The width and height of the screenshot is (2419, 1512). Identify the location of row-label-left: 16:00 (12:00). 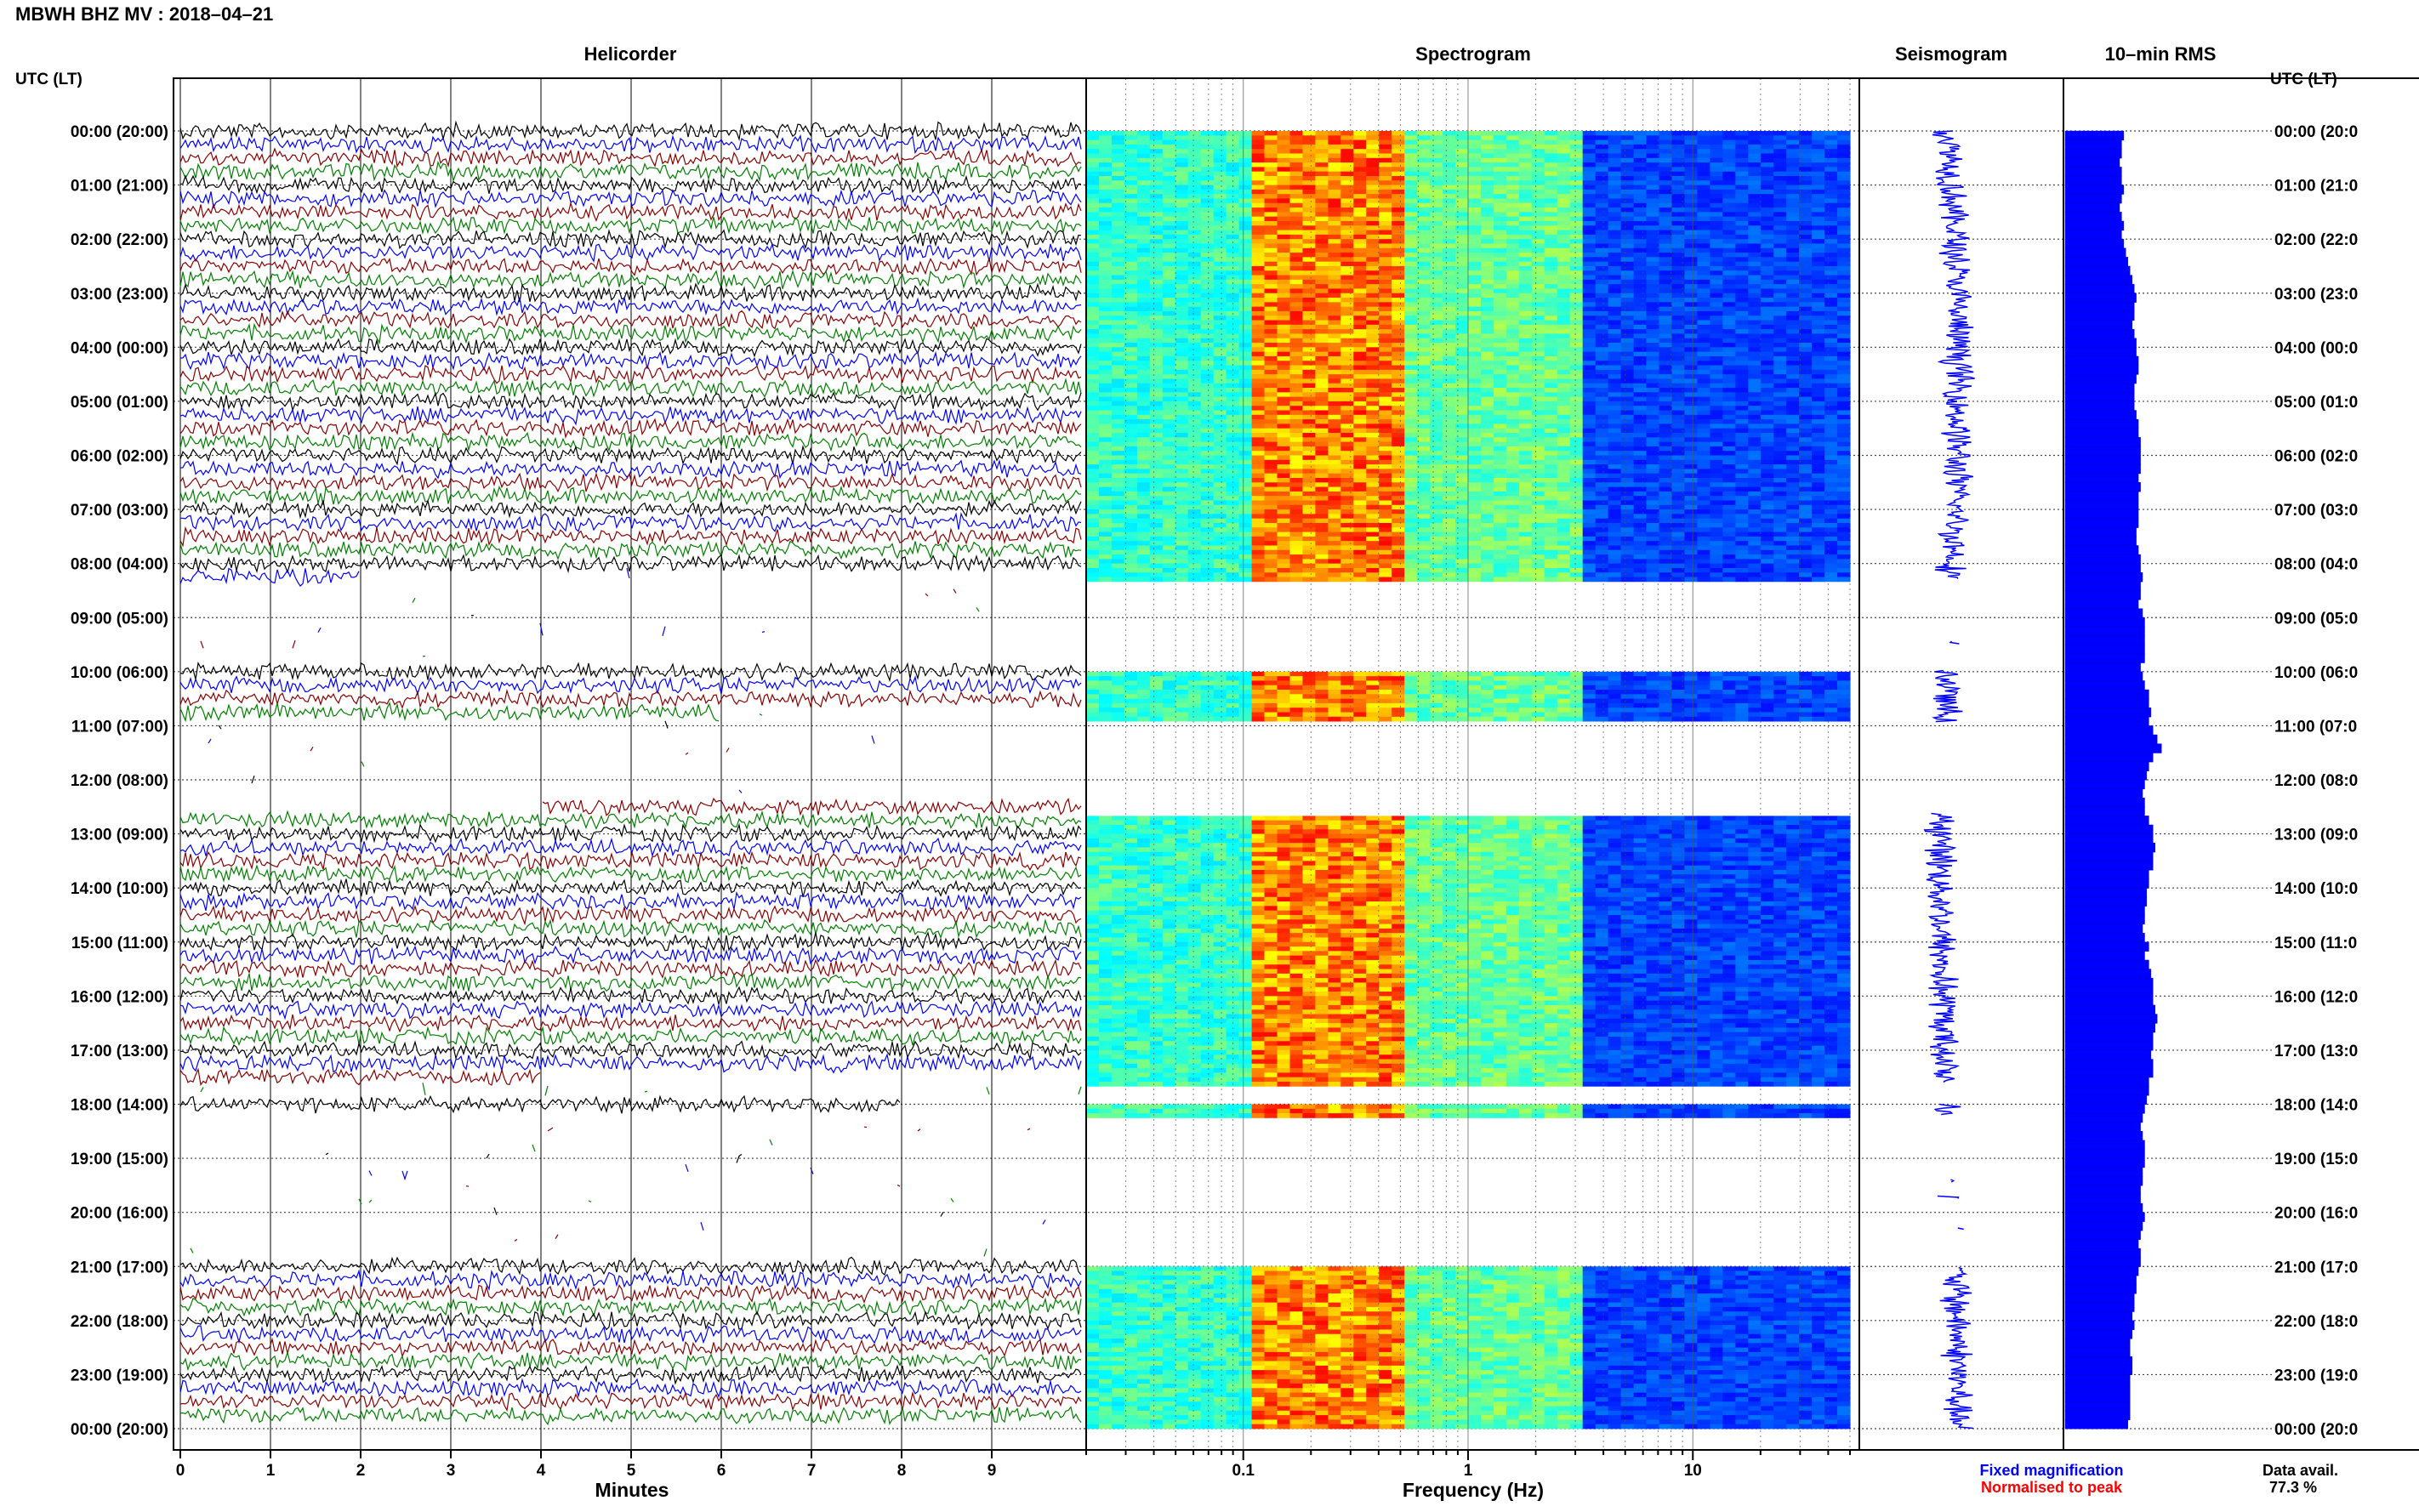
(119, 997).